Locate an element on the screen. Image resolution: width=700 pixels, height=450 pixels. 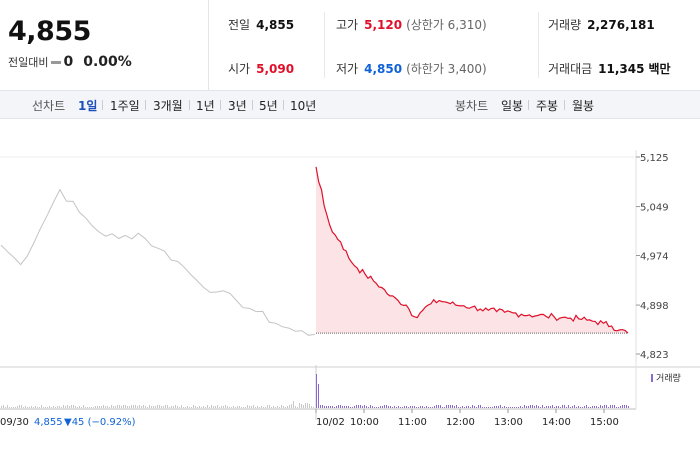
change-value: 0 is located at coordinates (68, 62).